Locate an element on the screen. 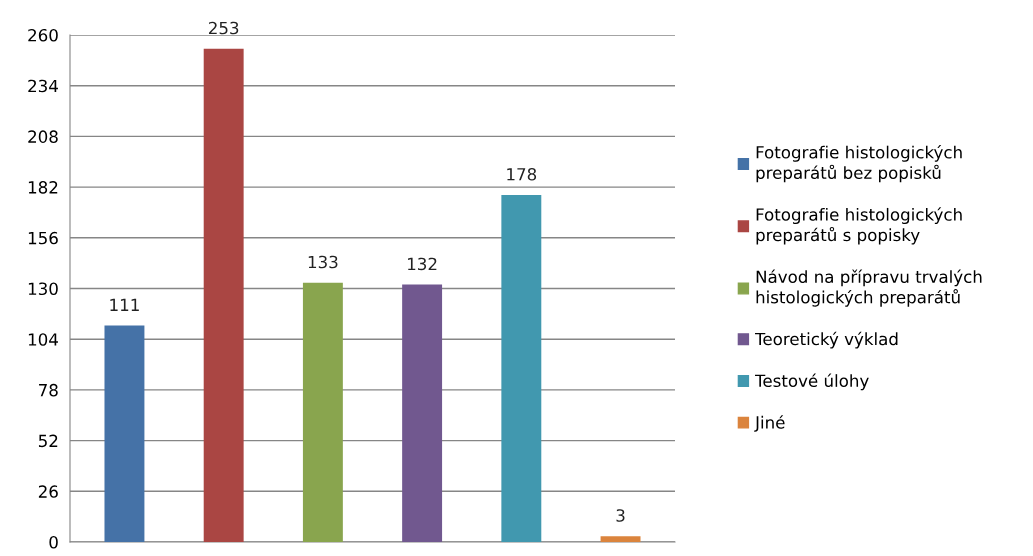 The width and height of the screenshot is (1033, 556). y-tick-label: 0 is located at coordinates (53, 542).